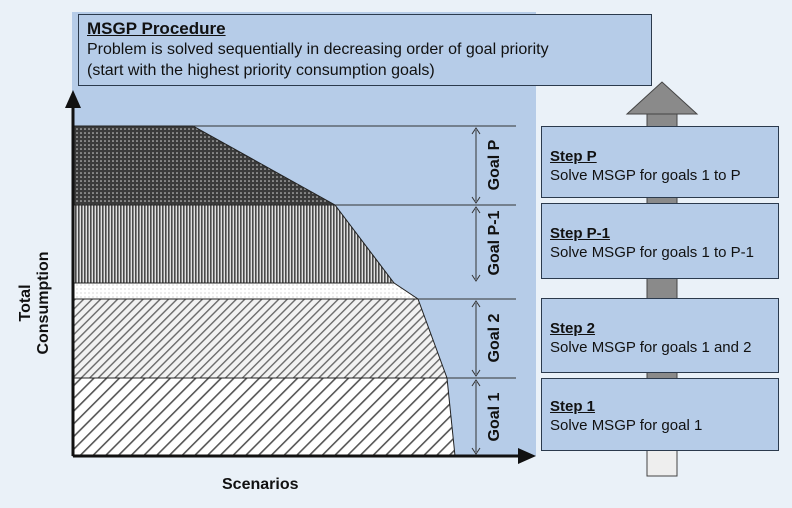  I want to click on y-axis-arrowhead, so click(73, 99).